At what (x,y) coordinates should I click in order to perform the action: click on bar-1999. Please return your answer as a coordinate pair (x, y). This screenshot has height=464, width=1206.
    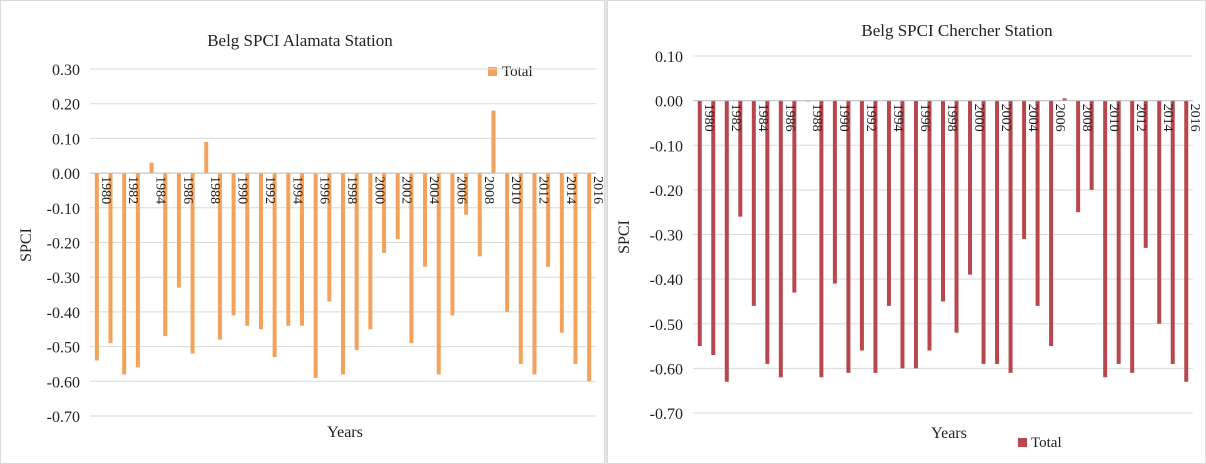
    Looking at the image, I should click on (356, 262).